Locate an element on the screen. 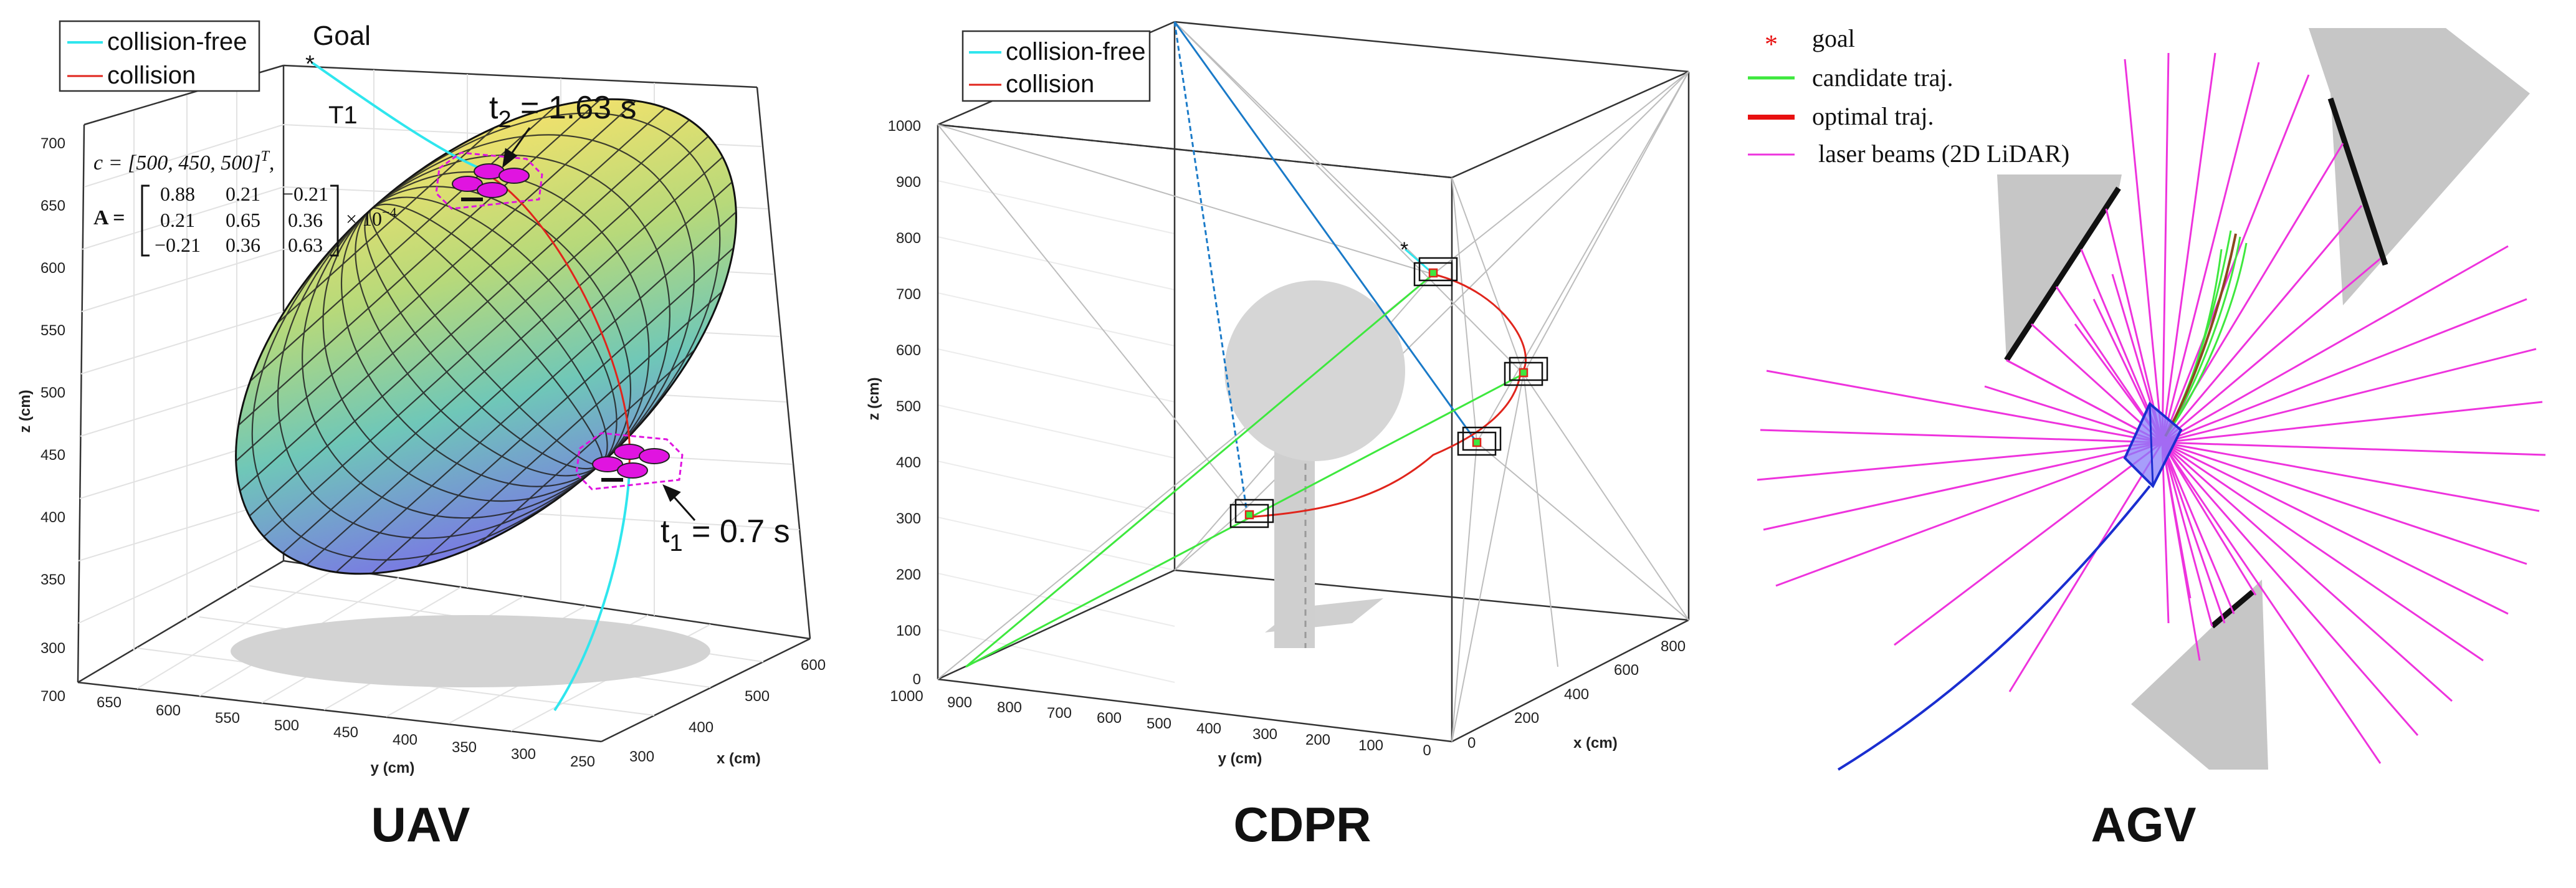 The width and height of the screenshot is (2576, 888). cdpr-goal-marker: * is located at coordinates (1404, 250).